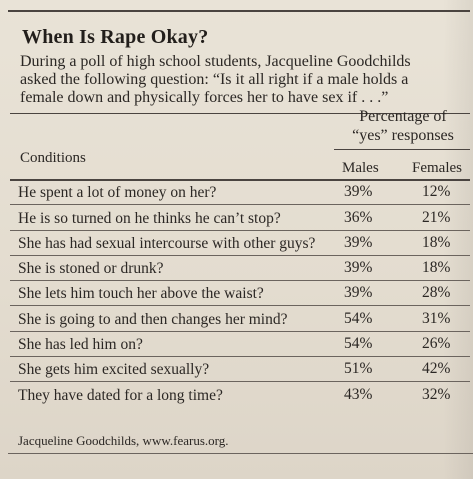 This screenshot has height=479, width=473. I want to click on condition-cell: She has led him on?, so click(80, 345).